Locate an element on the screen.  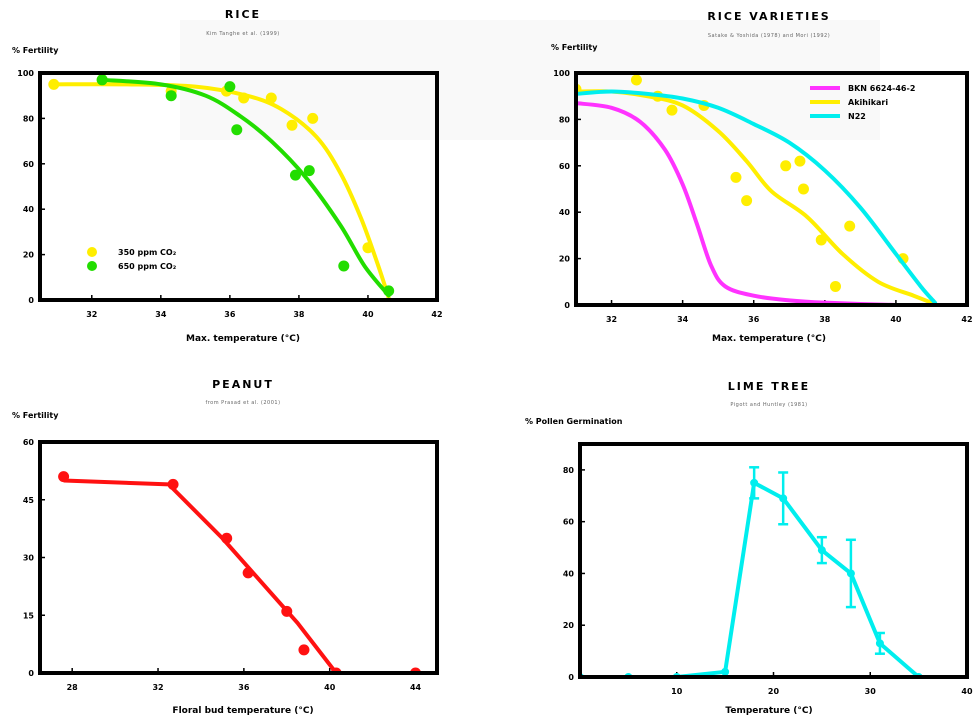
series-n22 is located at coordinates (757, 197).